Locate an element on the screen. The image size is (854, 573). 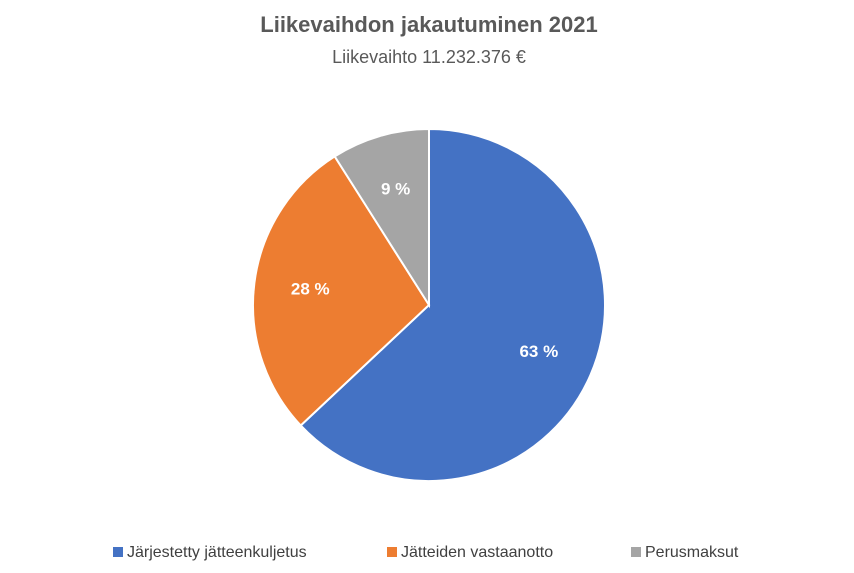
slice-label: 63 % is located at coordinates (538, 351).